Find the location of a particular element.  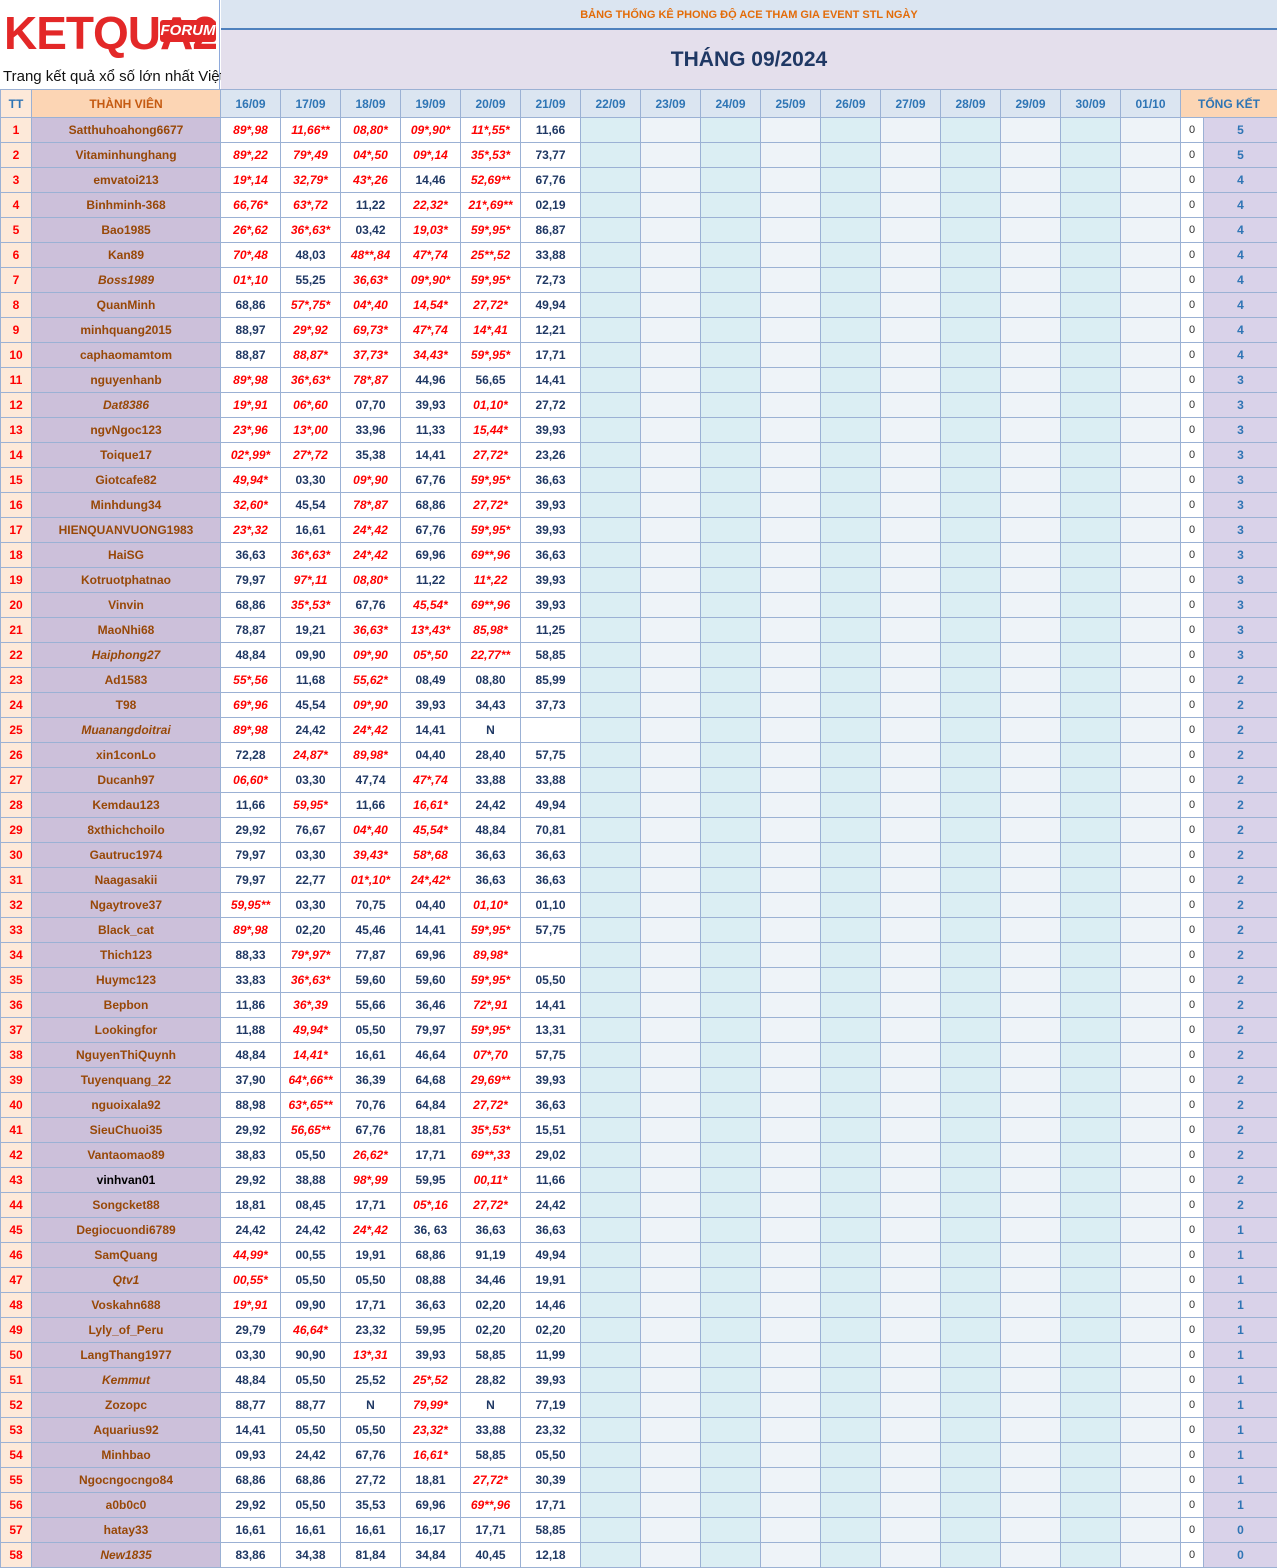

result-cell: 01,10* is located at coordinates (491, 905).